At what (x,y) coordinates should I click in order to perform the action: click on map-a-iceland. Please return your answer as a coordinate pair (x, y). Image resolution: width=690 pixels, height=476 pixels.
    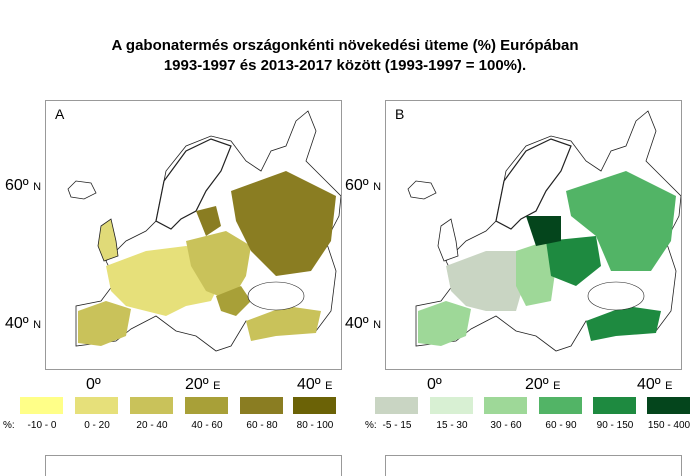
    Looking at the image, I should click on (82, 190).